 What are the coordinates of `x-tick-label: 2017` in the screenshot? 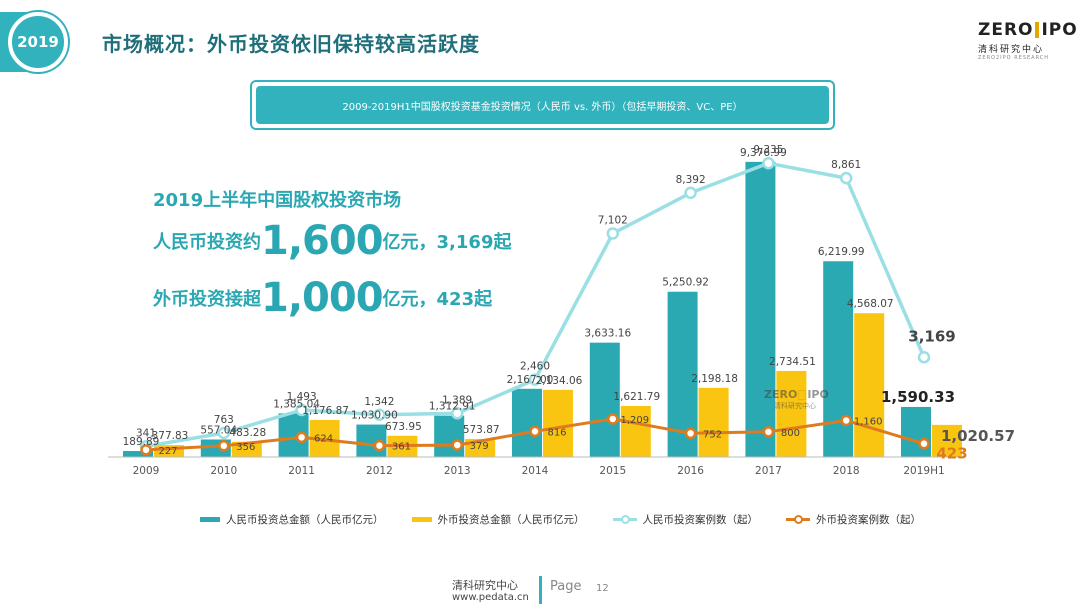 It's located at (768, 471).